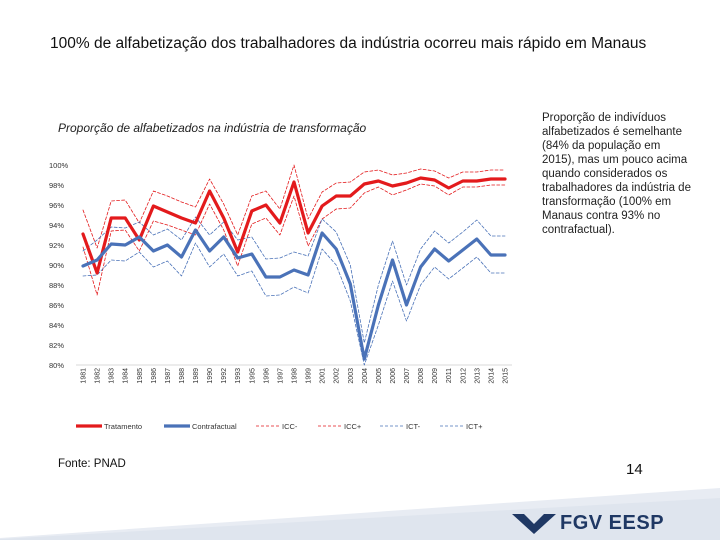 This screenshot has width=720, height=540. Describe the element at coordinates (56, 325) in the screenshot. I see `y-tick-label: 84%` at that location.